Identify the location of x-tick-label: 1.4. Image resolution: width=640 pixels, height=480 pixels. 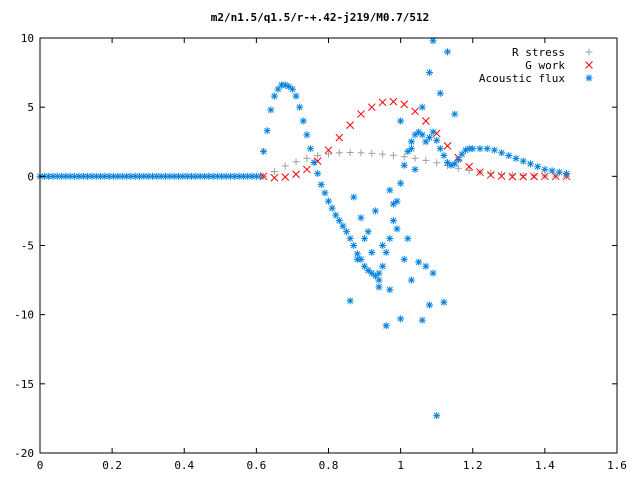
(545, 465).